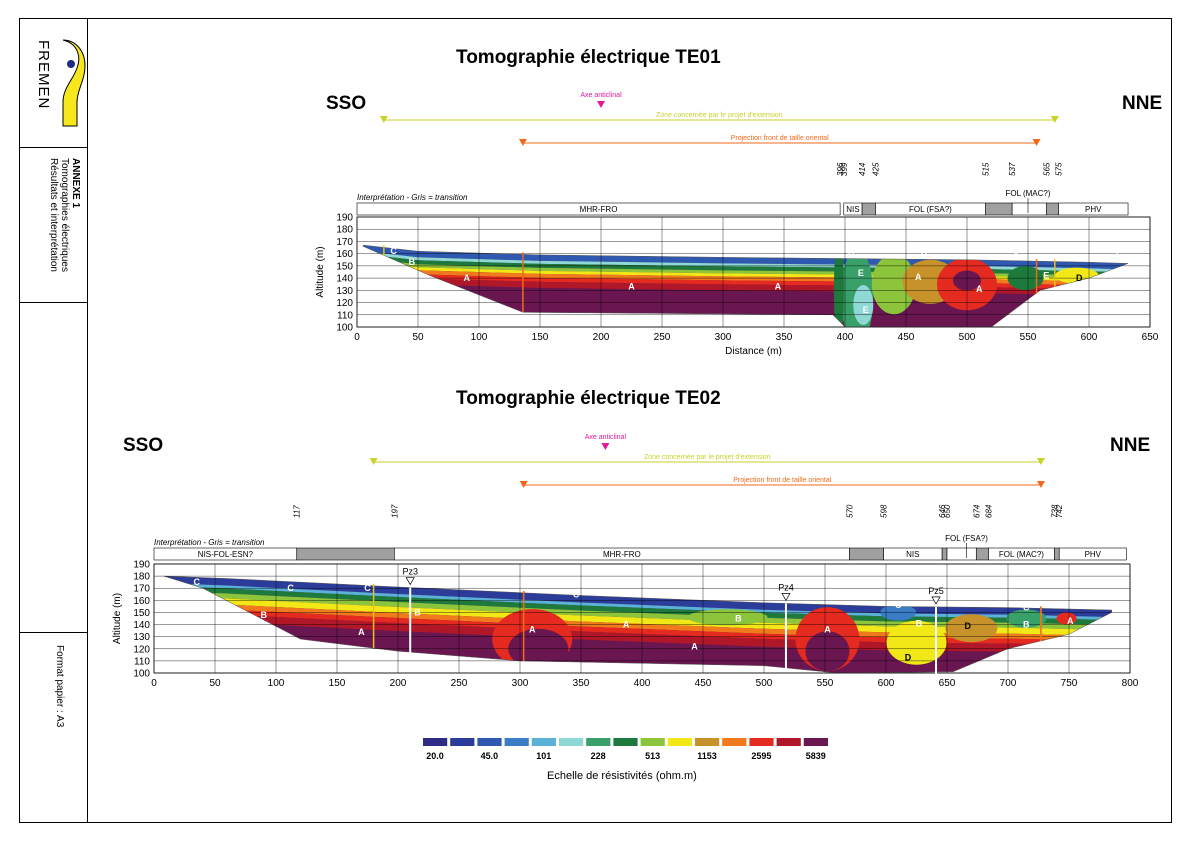 The width and height of the screenshot is (1191, 842). I want to click on zone-start-marker, so click(383, 119).